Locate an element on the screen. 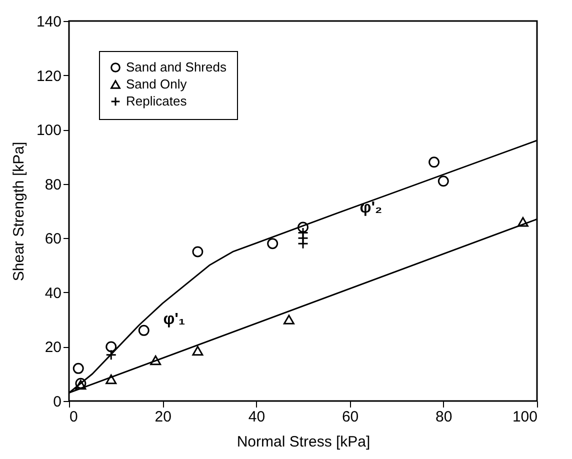 The width and height of the screenshot is (572, 459). legend-label: Sand Only is located at coordinates (157, 84).